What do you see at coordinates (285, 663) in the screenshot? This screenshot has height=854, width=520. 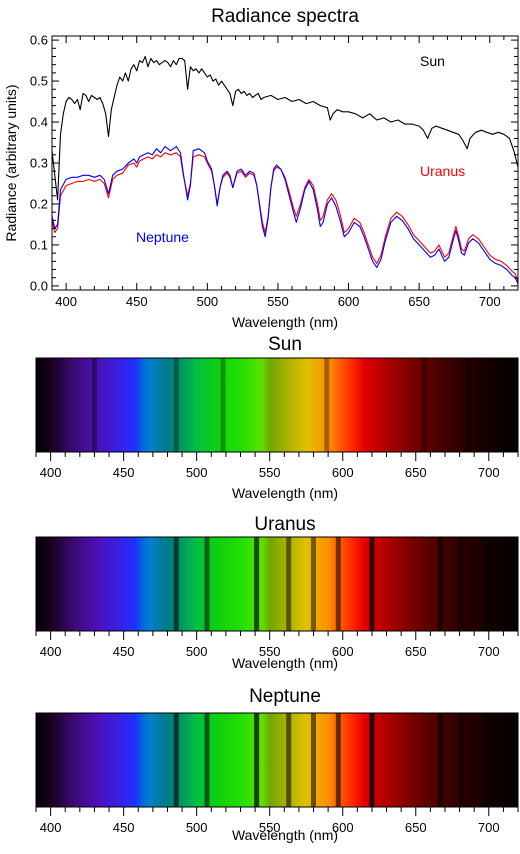 I see `strip-x-axis-title-uranus: Wavelength (nm)` at bounding box center [285, 663].